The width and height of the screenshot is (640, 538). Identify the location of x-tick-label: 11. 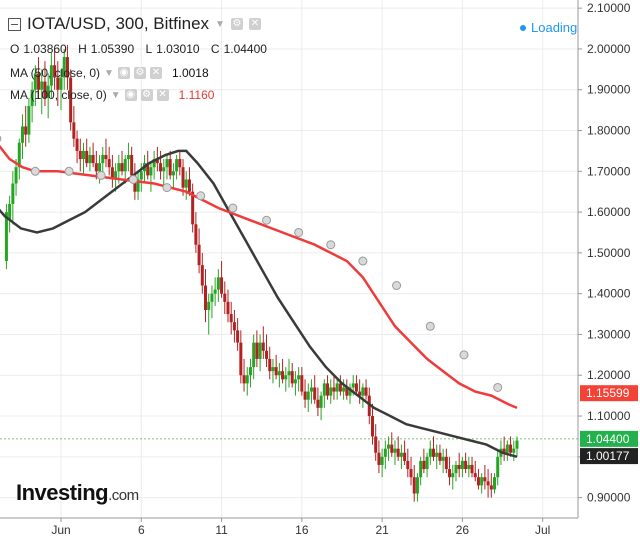
(221, 530).